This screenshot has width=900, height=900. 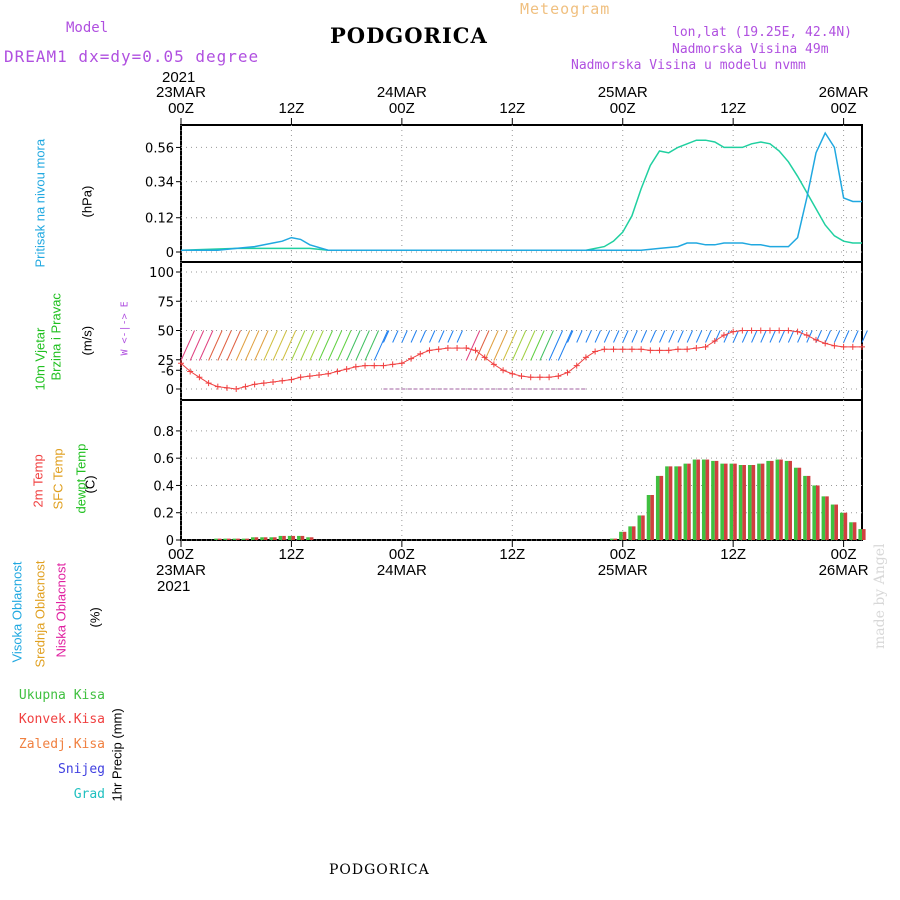 What do you see at coordinates (181, 570) in the screenshot?
I see `bottom-date-label: 23MAR` at bounding box center [181, 570].